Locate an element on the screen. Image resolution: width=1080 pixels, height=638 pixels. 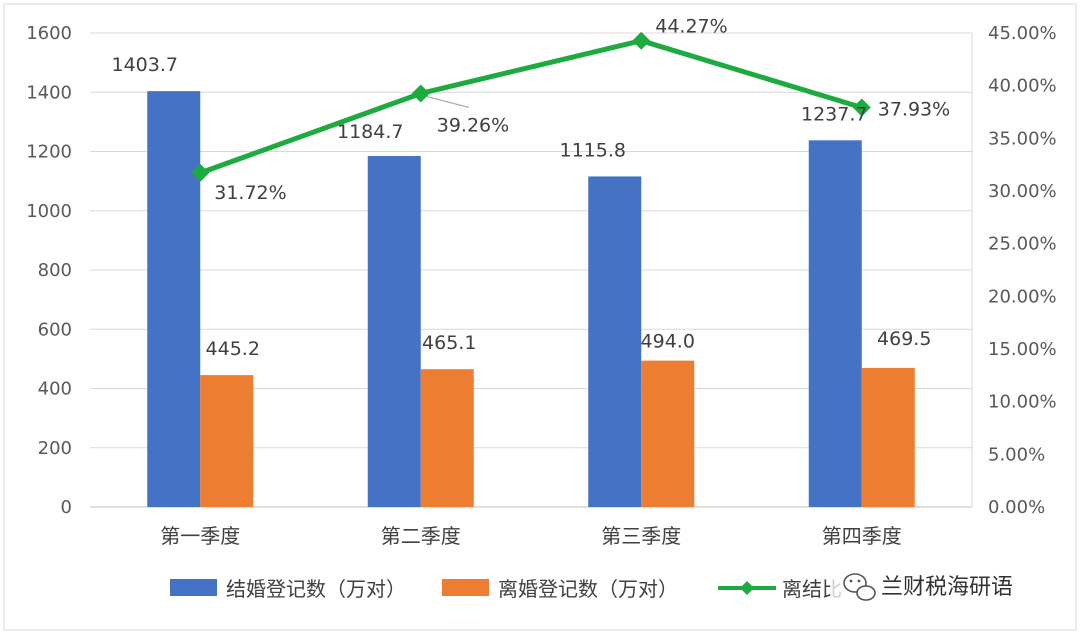
category-label: 第三季度 is located at coordinates (641, 536).